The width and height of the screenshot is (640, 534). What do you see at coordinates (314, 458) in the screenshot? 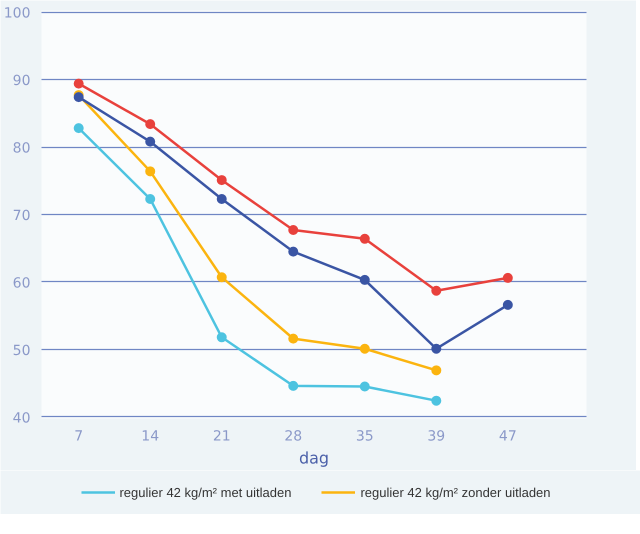
I see `x-axis-title: dag` at bounding box center [314, 458].